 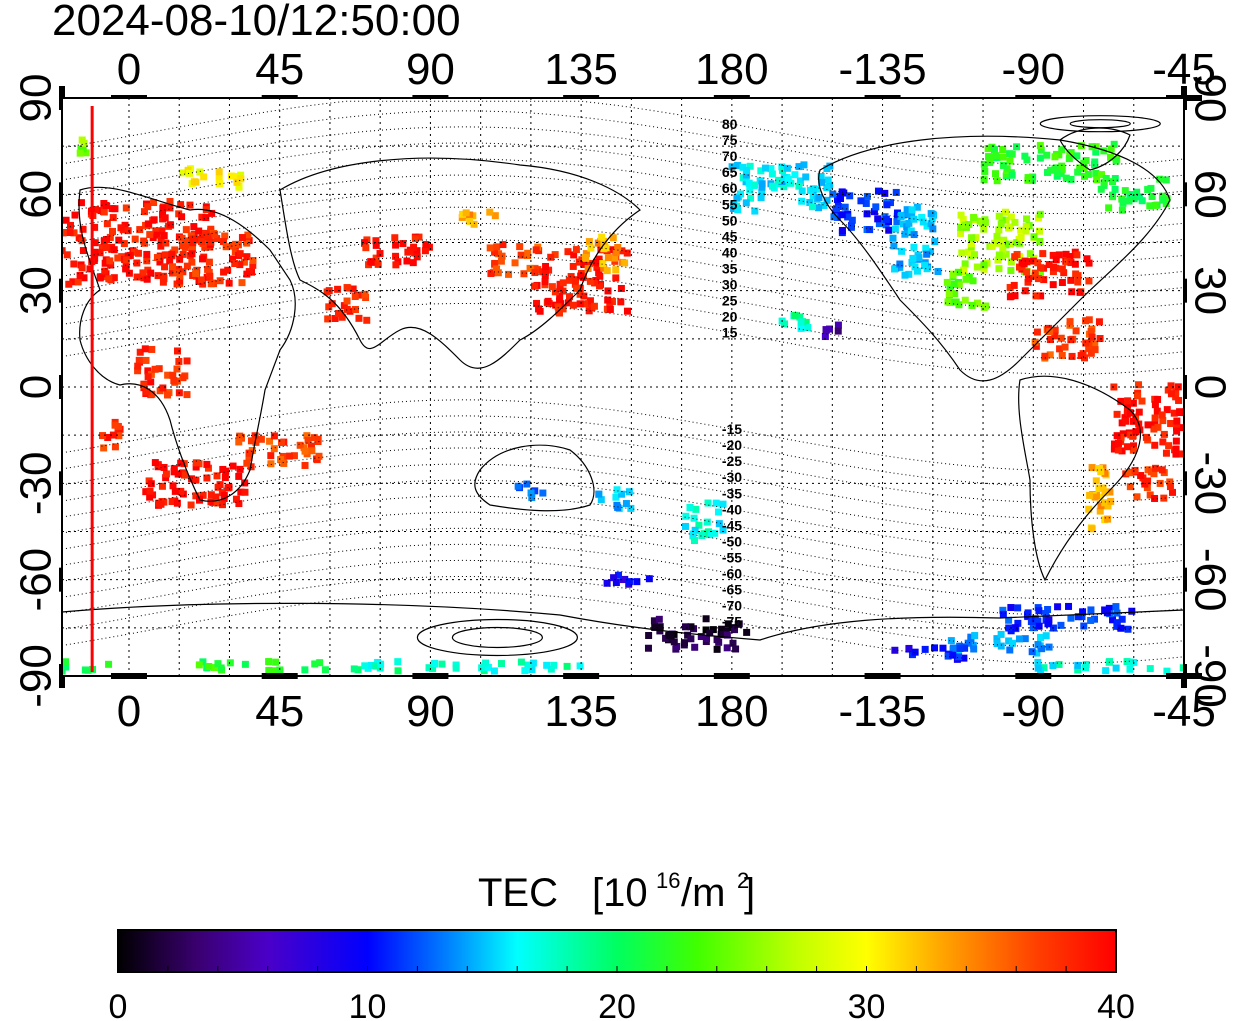 What do you see at coordinates (730, 220) in the screenshot?
I see `magnetic-latitude-label: 50` at bounding box center [730, 220].